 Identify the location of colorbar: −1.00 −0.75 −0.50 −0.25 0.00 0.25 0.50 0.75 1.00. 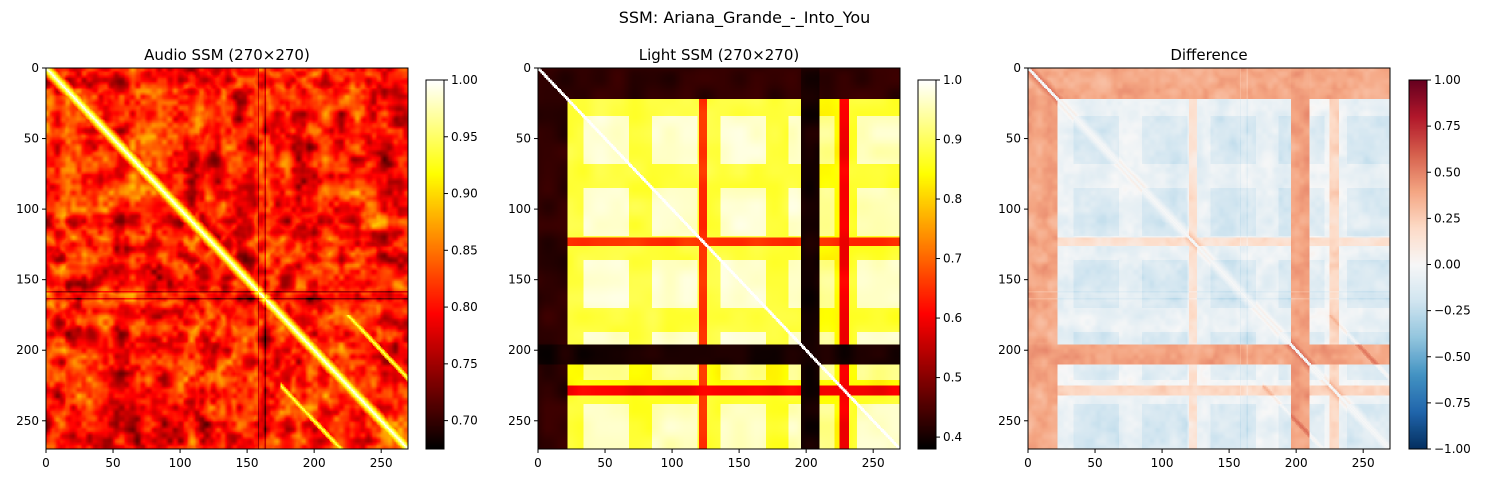
(1439, 264).